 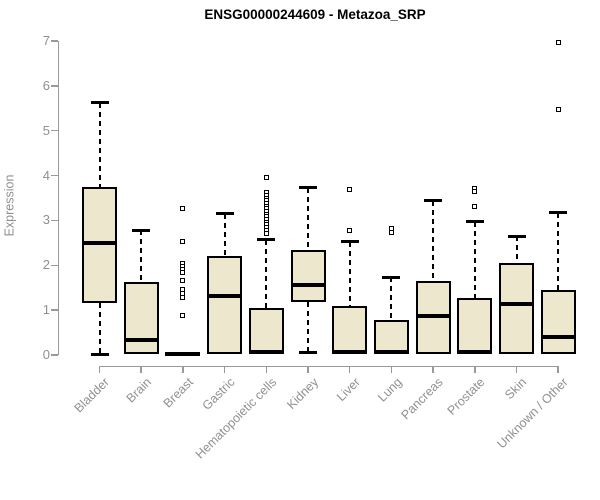 I want to click on y-tick-label: 1, so click(x=46, y=310).